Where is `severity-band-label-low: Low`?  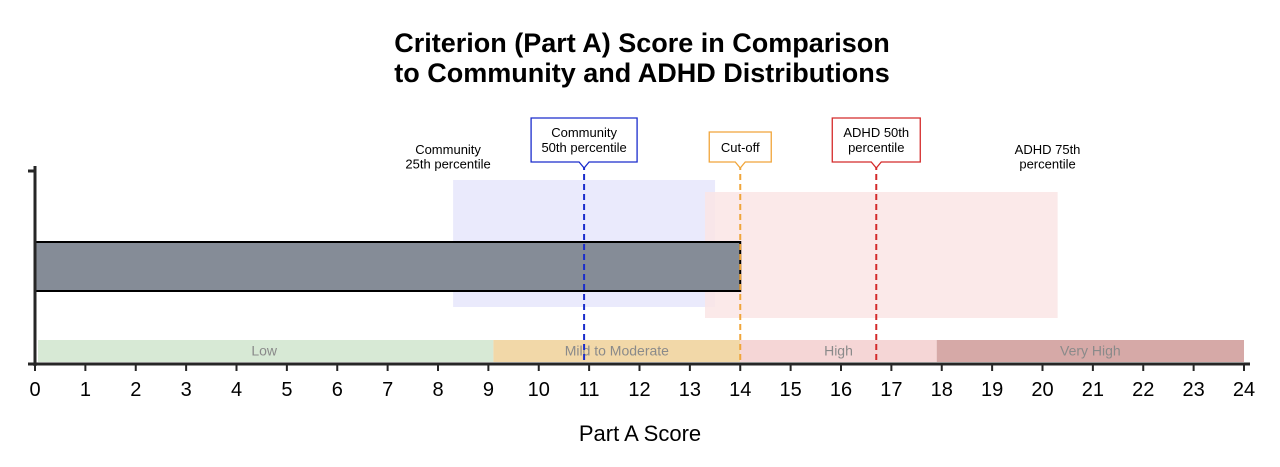
severity-band-label-low: Low is located at coordinates (264, 351).